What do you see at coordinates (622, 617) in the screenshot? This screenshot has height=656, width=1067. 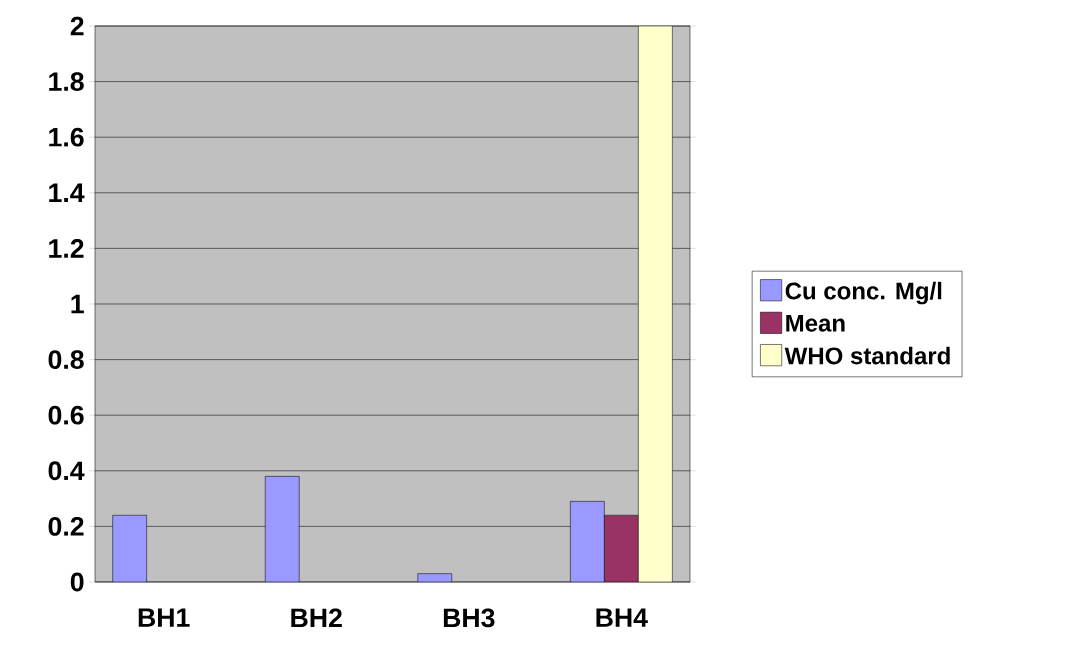 I see `x-tick-label: BH4` at bounding box center [622, 617].